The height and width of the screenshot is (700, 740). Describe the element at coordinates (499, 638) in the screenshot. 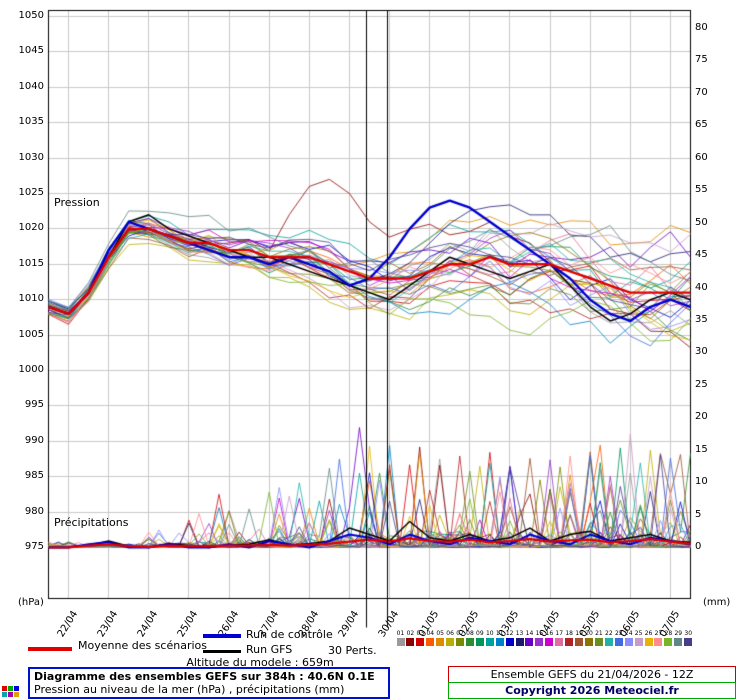

I see `pert-column: 11` at that location.